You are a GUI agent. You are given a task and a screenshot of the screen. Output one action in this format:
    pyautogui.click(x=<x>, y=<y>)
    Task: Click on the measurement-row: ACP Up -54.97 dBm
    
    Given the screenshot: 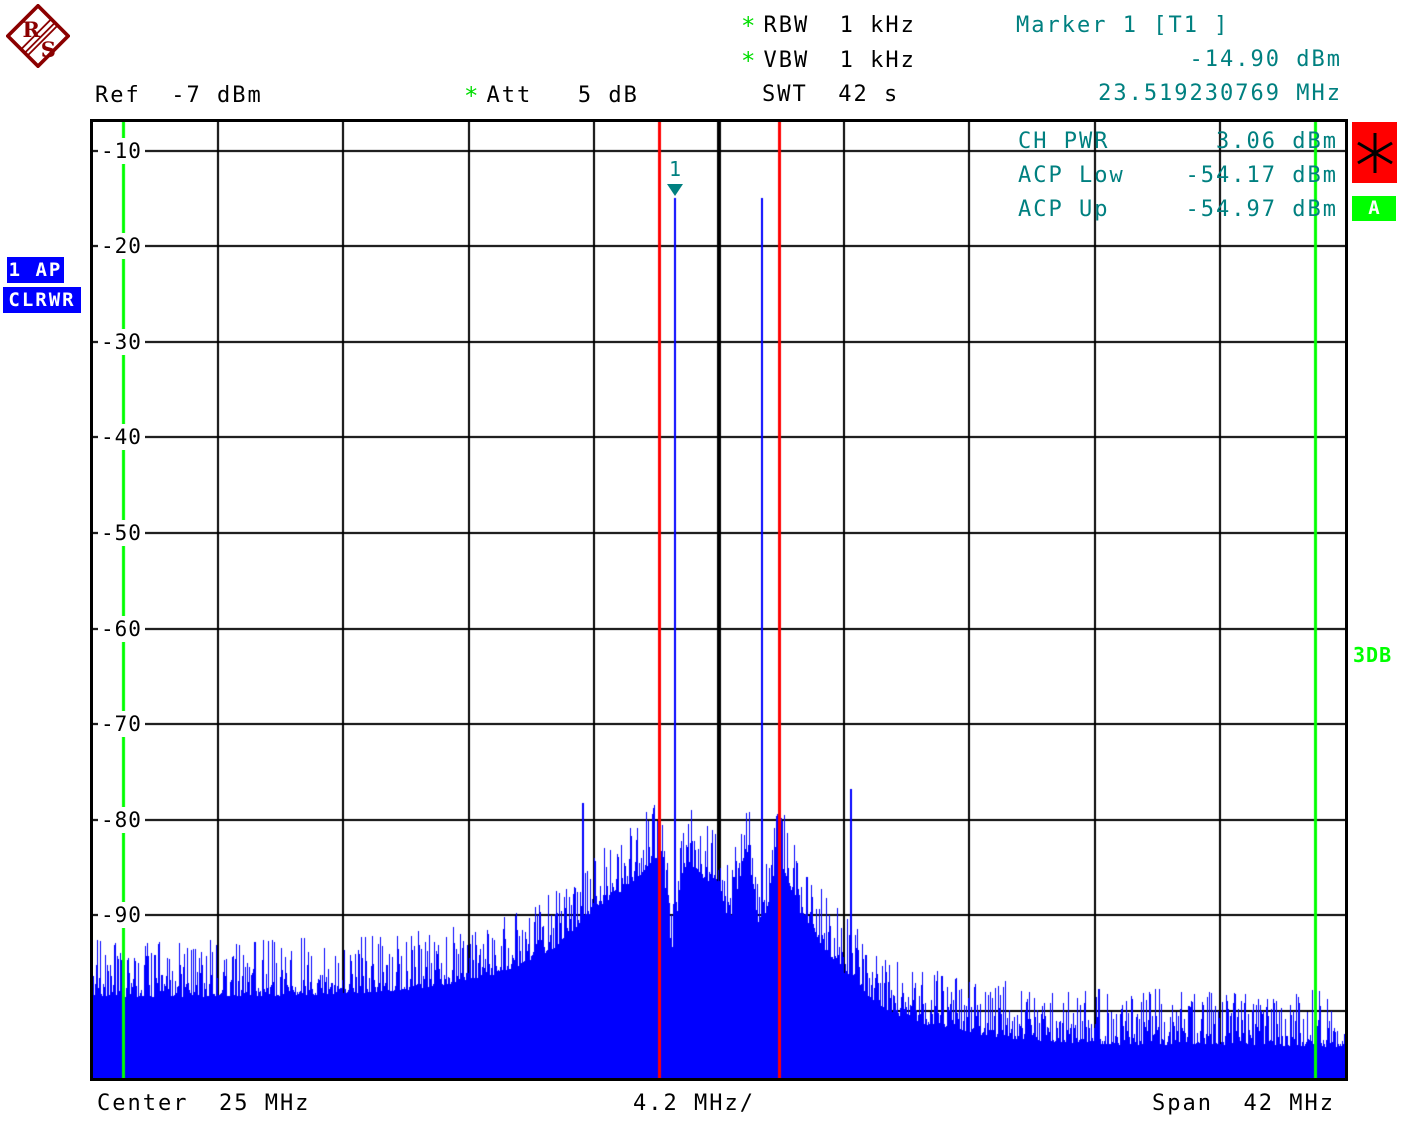 What is the action you would take?
    pyautogui.click(x=1178, y=210)
    